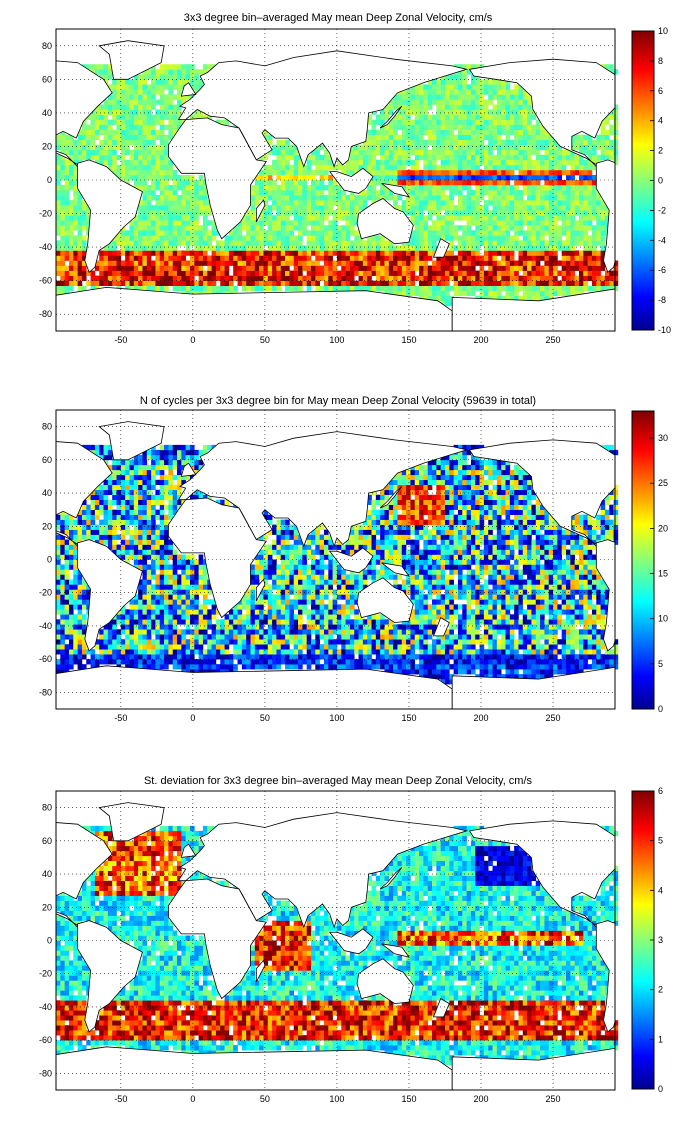 This screenshot has height=1140, width=696. Describe the element at coordinates (441, 248) in the screenshot. I see `land-mass` at that location.